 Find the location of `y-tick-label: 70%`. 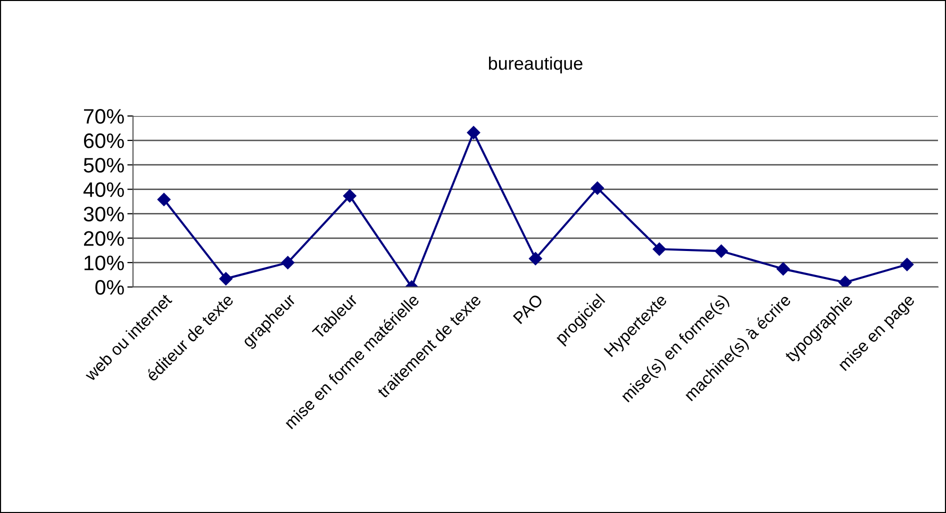

y-tick-label: 70% is located at coordinates (104, 116).